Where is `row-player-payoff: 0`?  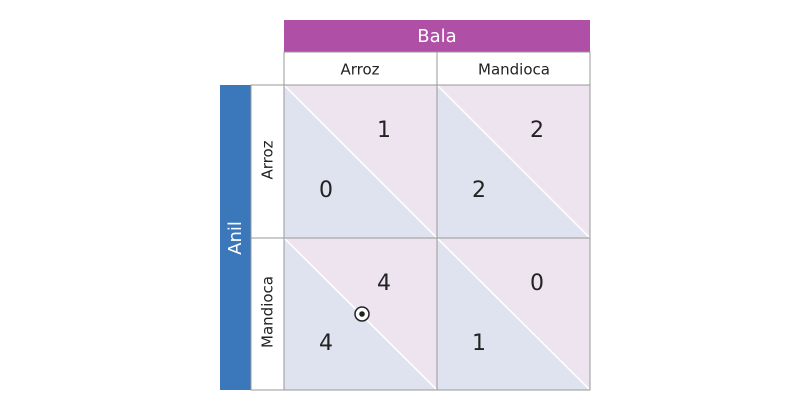 row-player-payoff: 0 is located at coordinates (326, 190).